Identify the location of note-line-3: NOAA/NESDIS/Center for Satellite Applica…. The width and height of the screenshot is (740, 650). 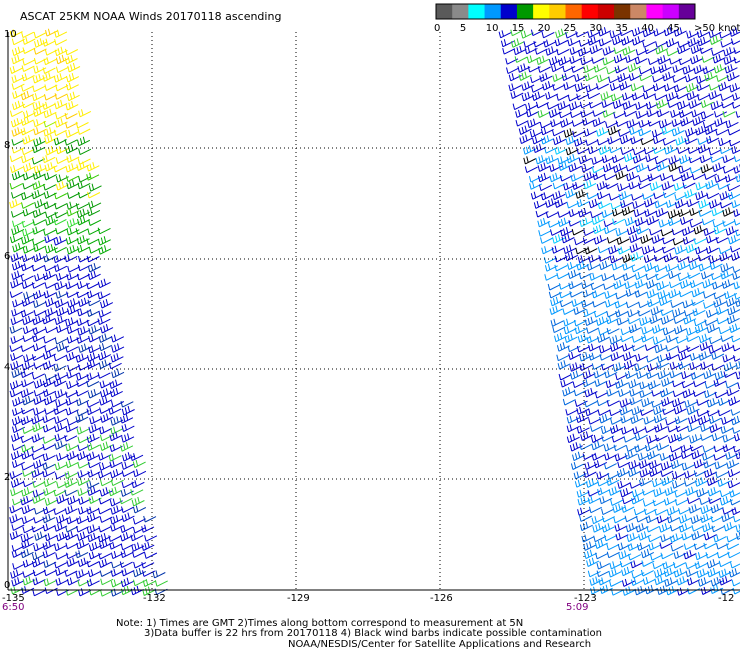
(439, 644).